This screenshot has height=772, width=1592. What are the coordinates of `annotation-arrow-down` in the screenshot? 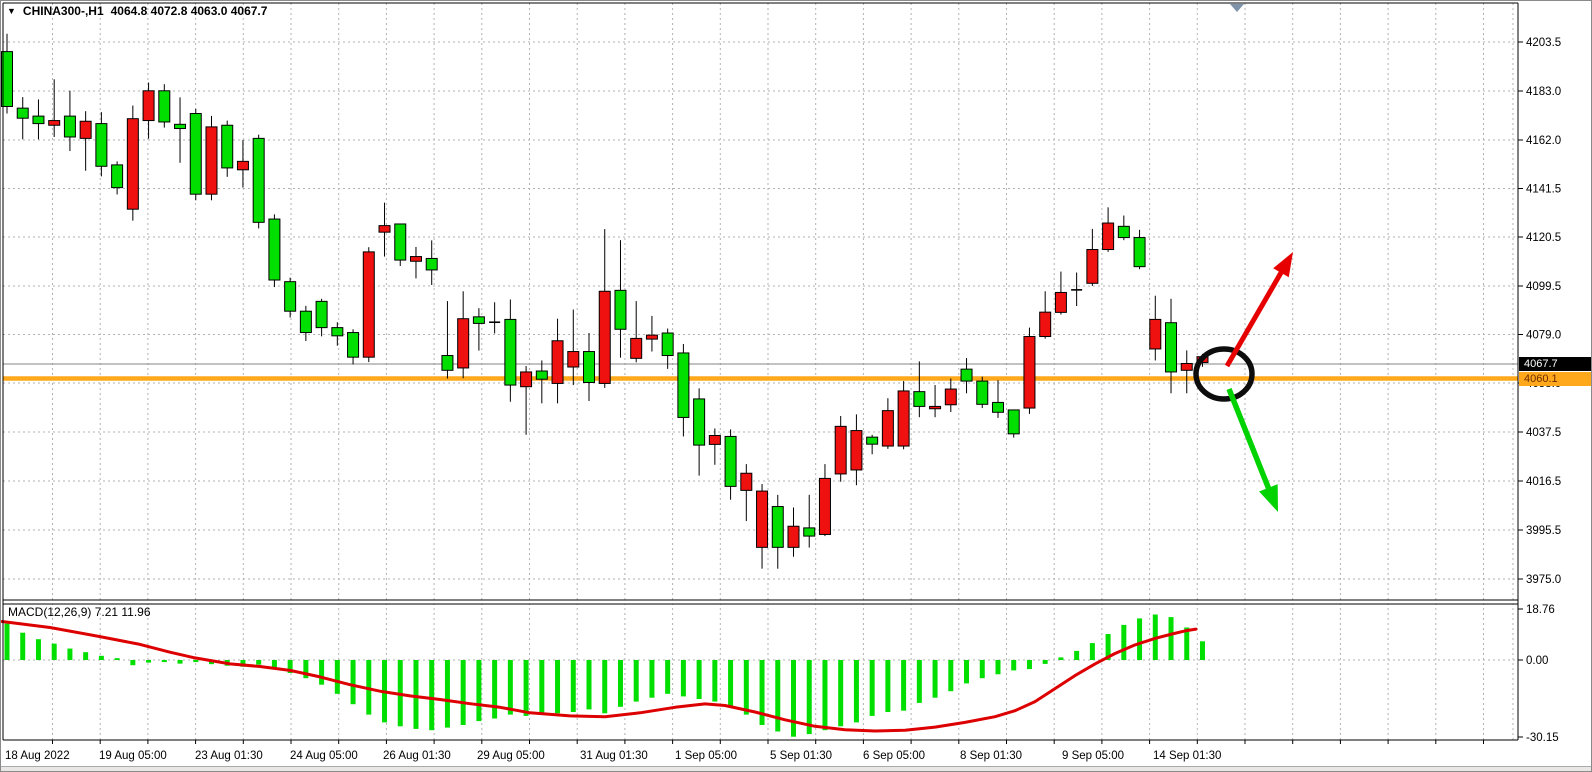 It's located at (1249, 439).